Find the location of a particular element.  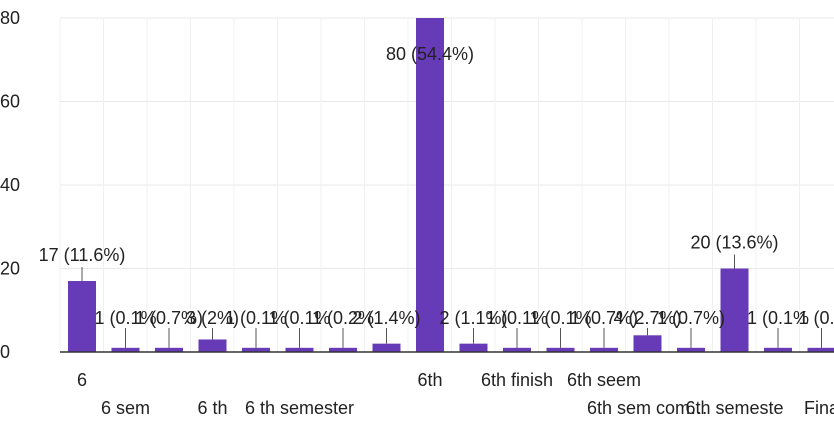

y-tick-label: 80 is located at coordinates (10, 18).